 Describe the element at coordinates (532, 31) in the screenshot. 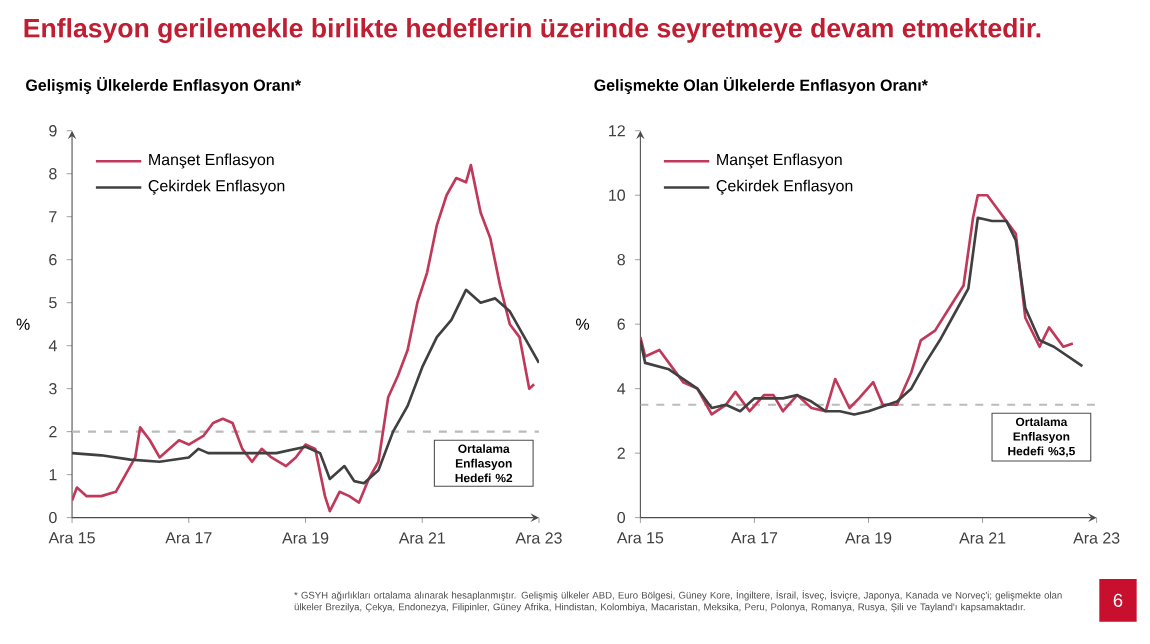

I see `text: Enflasyon gerilemekle birlikte hedeflerin üzerinde seyretmeye devam etmektedir.` at that location.